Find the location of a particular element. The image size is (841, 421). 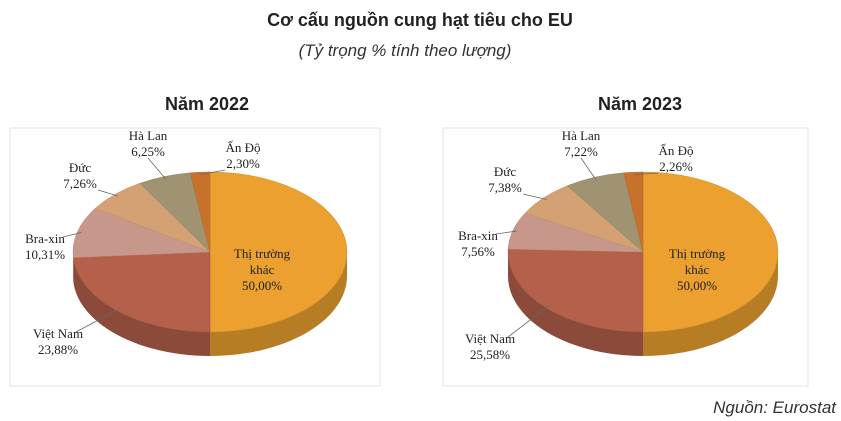

page-title: Cơ cấu nguồn cung hạt tiêu cho EU is located at coordinates (420, 20).